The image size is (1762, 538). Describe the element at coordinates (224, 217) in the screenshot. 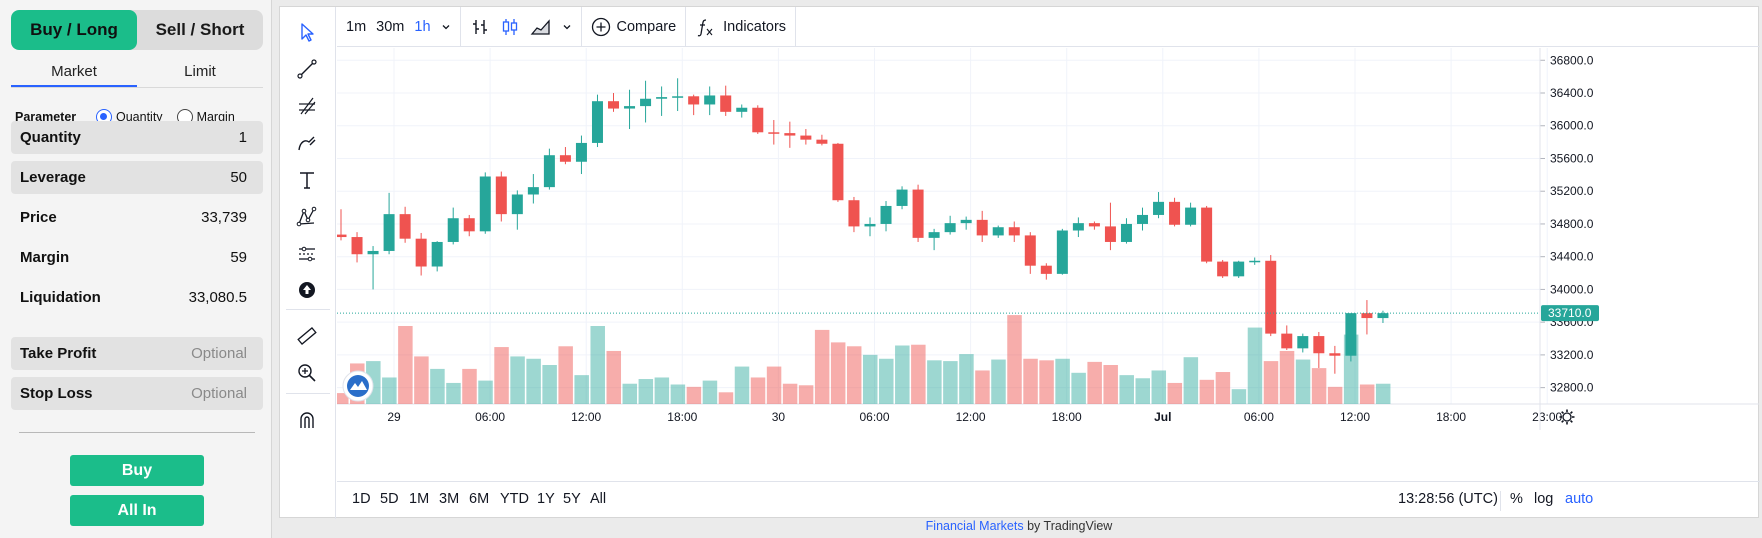

I see `price-value: 33,739` at that location.